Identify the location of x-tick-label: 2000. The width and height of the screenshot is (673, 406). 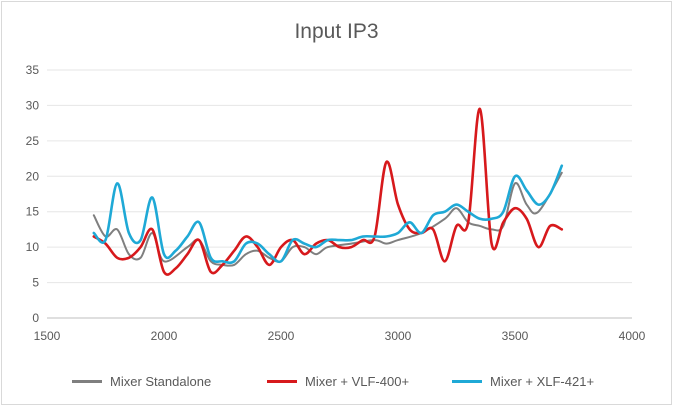
(164, 336).